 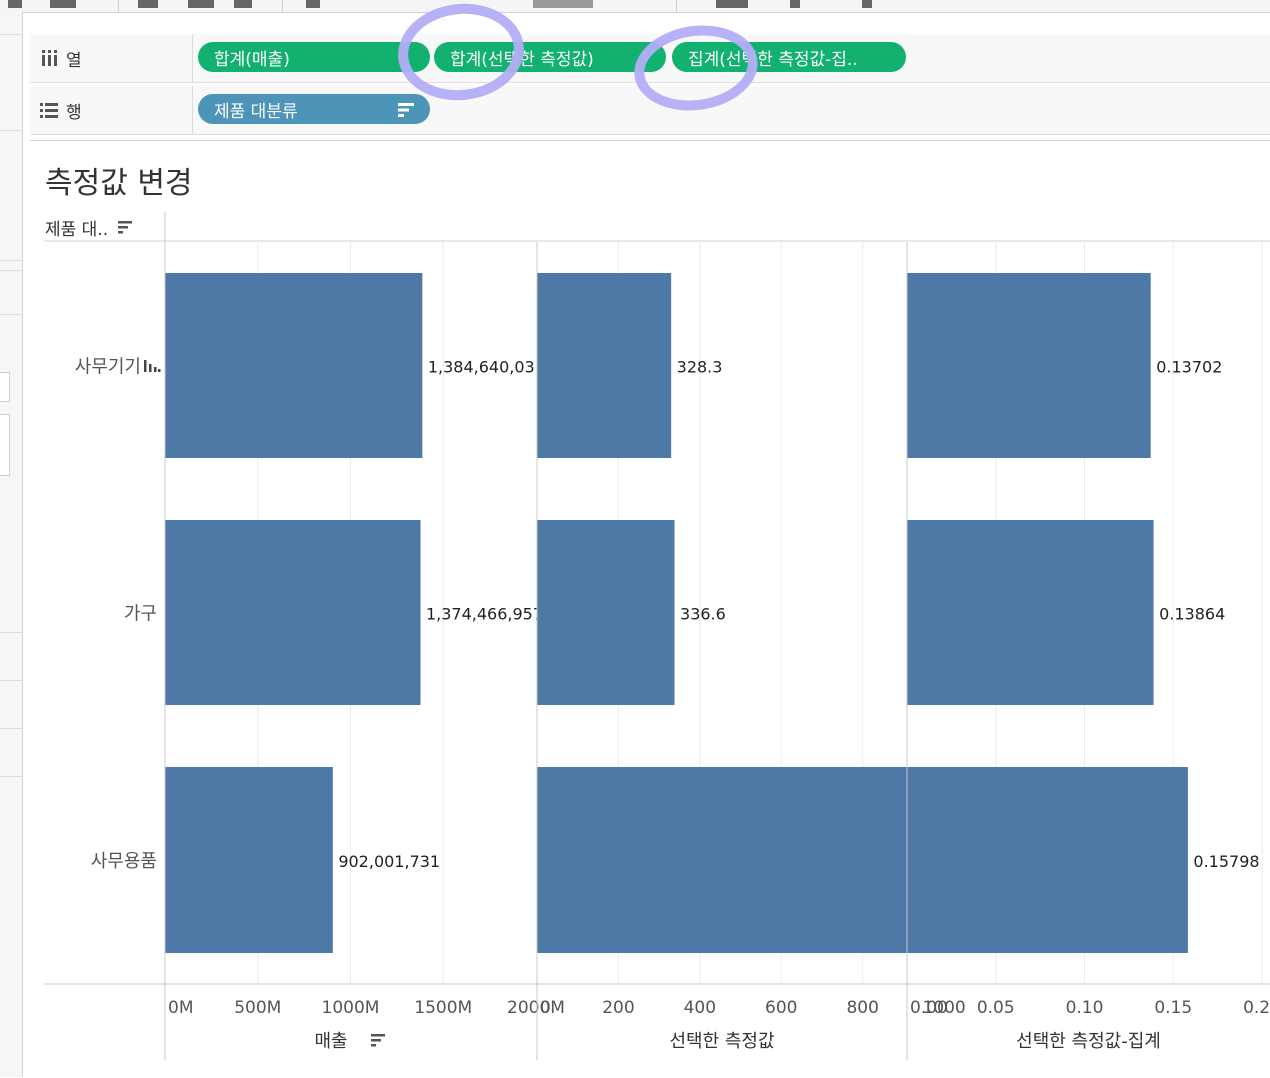 What do you see at coordinates (313, 4) in the screenshot?
I see `highlight-icon` at bounding box center [313, 4].